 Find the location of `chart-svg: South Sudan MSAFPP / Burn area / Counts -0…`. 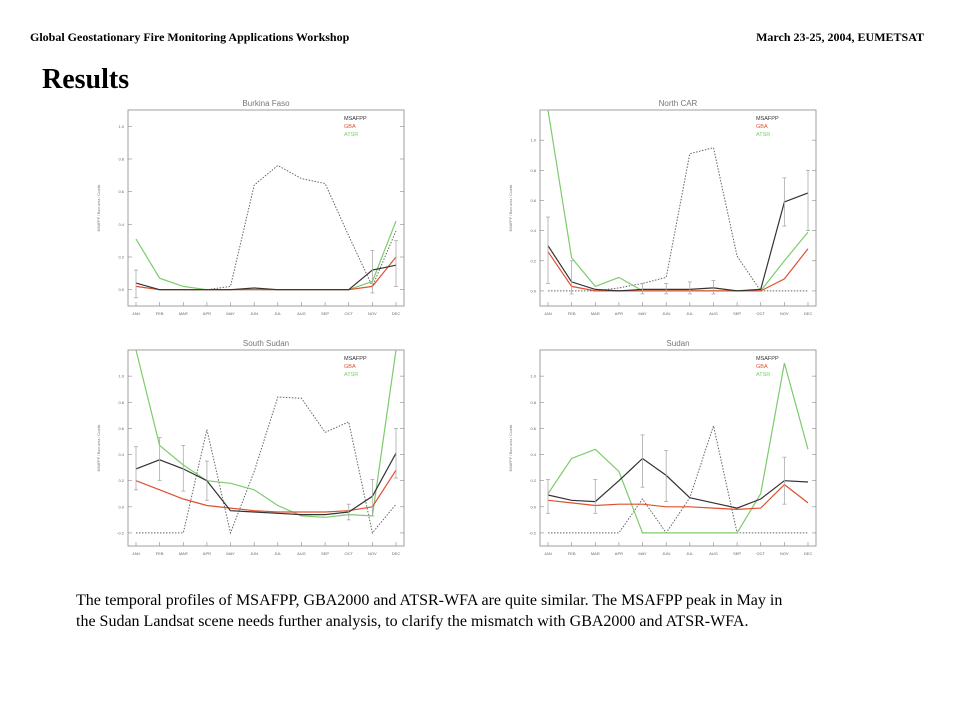

chart-svg: South Sudan MSAFPP / Burn area / Counts -0… is located at coordinates (251, 447).